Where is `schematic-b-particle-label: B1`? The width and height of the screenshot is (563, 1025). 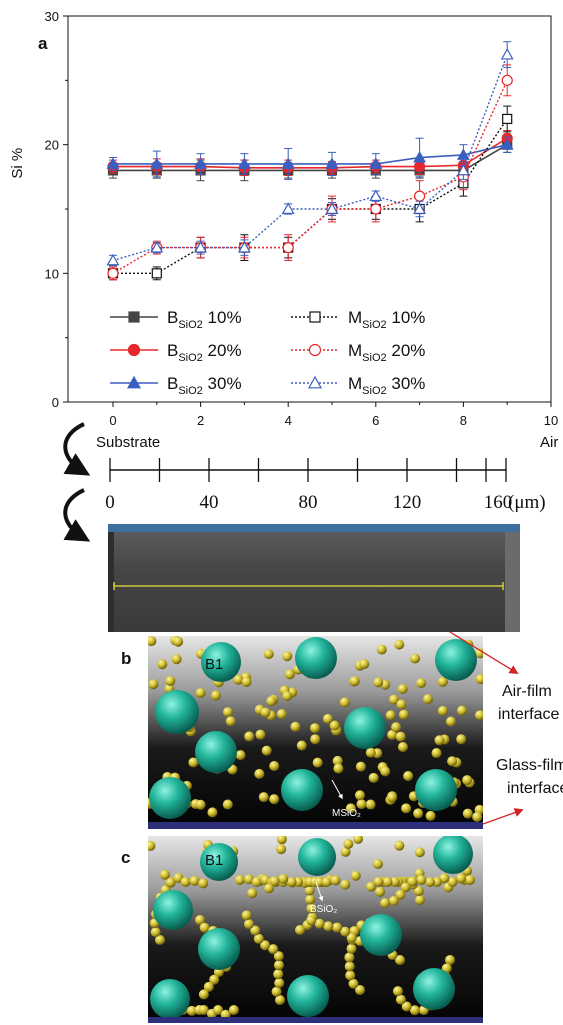 schematic-b-particle-label: B1 is located at coordinates (214, 664).